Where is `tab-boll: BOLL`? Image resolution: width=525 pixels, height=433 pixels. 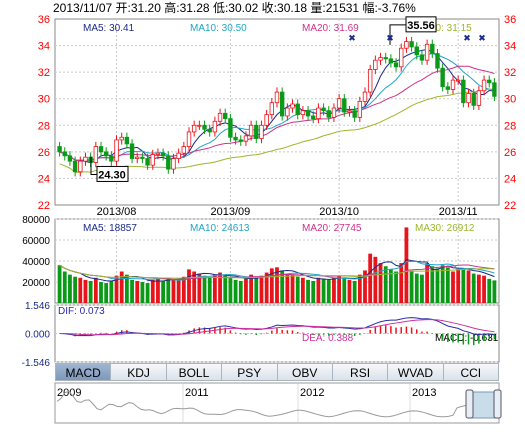
tab-boll: BOLL is located at coordinates (194, 372).